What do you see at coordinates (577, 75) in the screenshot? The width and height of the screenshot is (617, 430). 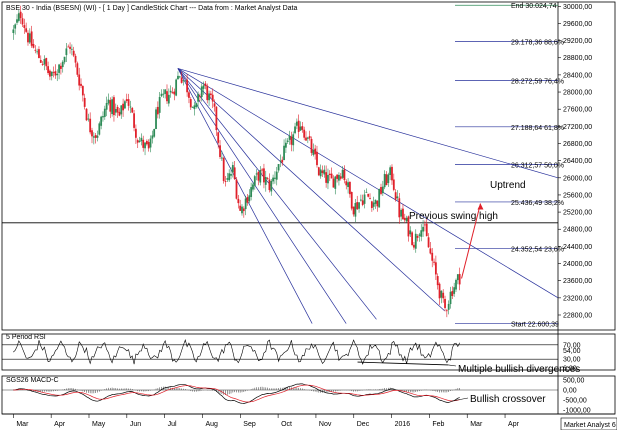 I see `y-tick-label: 28400,00` at bounding box center [577, 75].